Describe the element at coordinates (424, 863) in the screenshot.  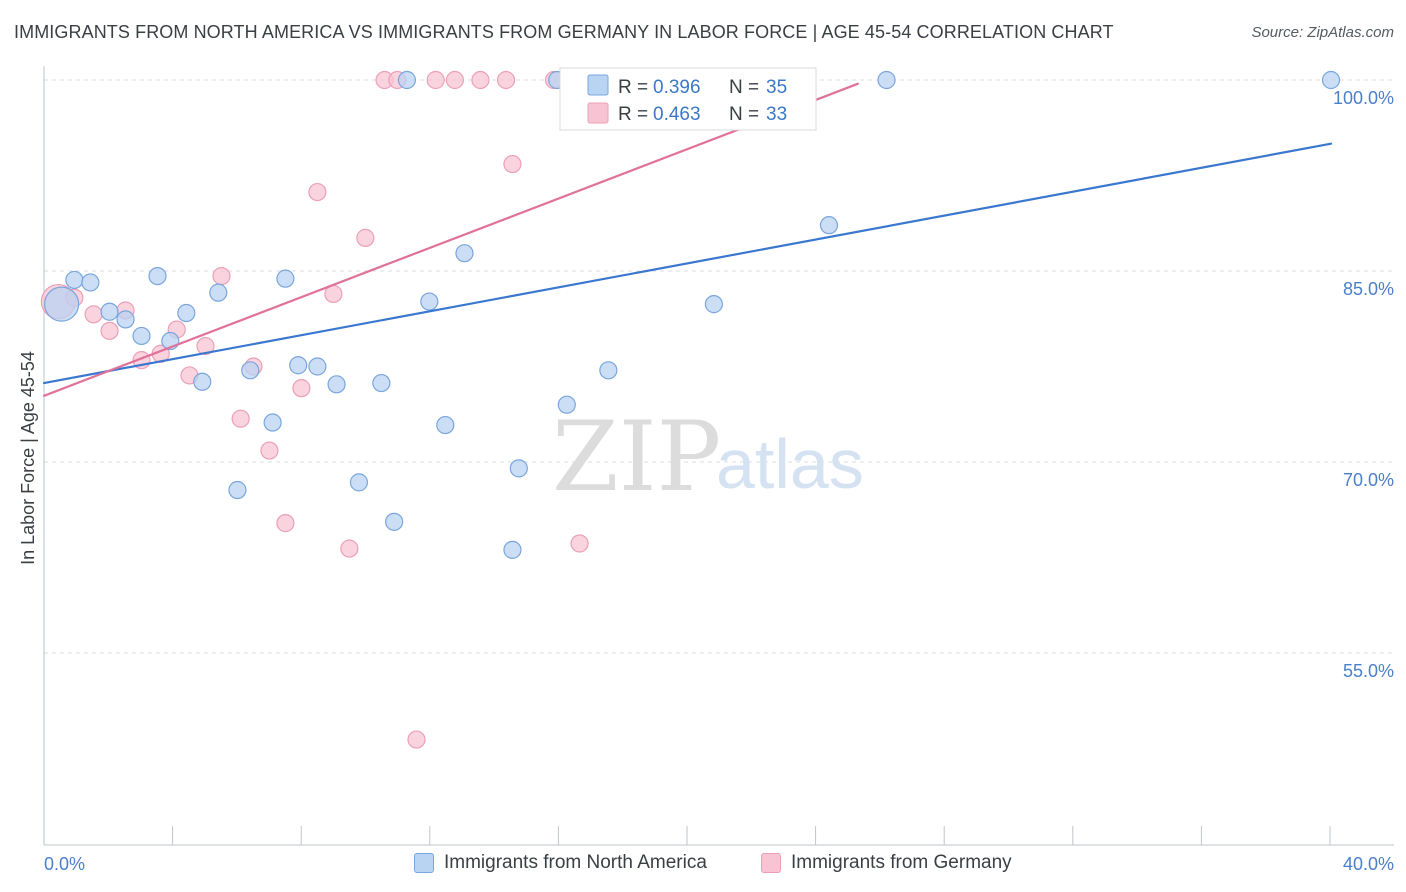
I see `legend-swatch-north-america` at that location.